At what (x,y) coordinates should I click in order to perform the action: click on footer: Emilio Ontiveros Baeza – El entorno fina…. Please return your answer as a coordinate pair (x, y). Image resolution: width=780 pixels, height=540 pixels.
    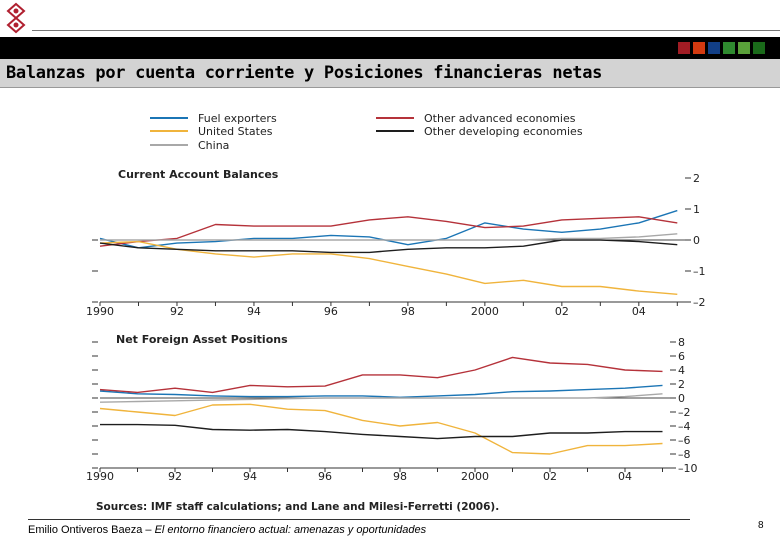
    Looking at the image, I should click on (227, 530).